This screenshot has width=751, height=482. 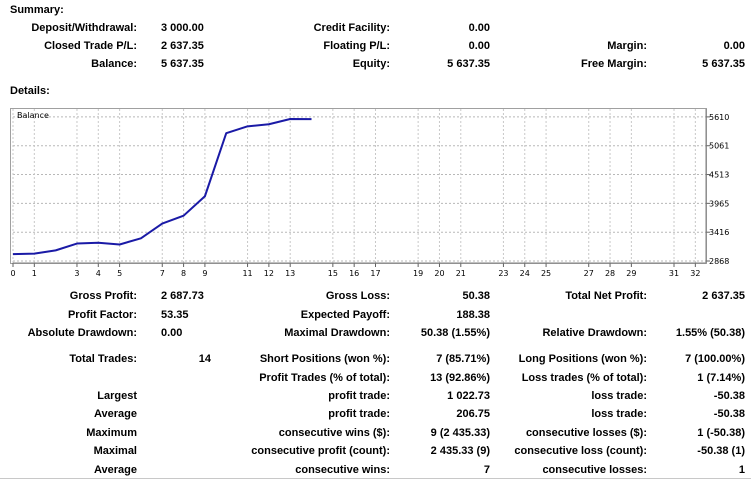 I want to click on x-tick-label: 25, so click(x=546, y=273).